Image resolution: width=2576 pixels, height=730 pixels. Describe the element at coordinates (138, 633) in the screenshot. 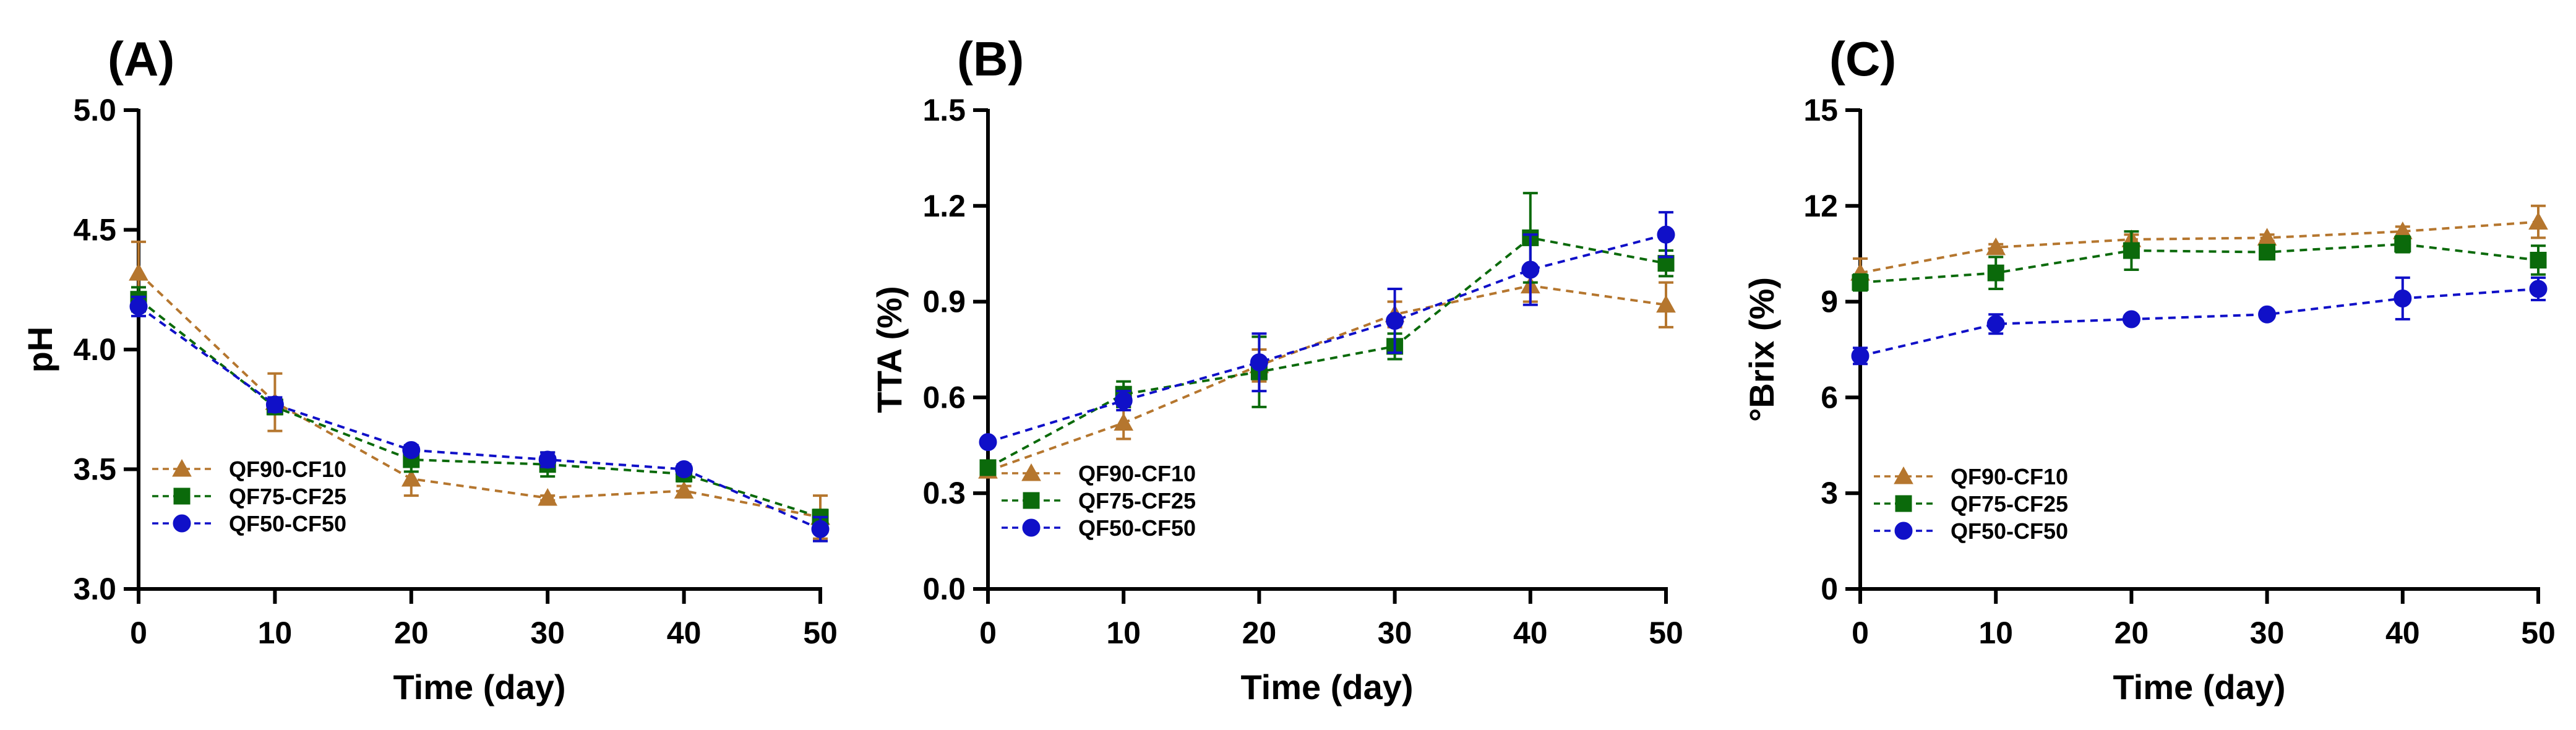

I see `x-tick-label-a: 0` at that location.